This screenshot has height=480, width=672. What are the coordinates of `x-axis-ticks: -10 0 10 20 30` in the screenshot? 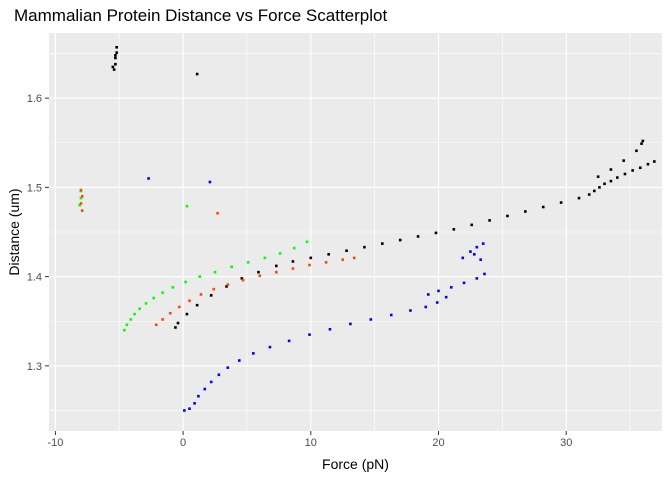 It's located at (309, 440).